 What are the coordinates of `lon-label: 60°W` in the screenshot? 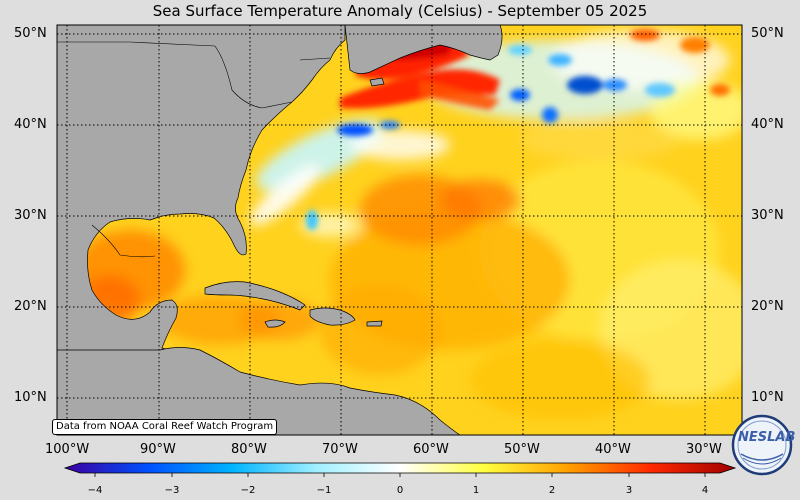 It's located at (431, 449).